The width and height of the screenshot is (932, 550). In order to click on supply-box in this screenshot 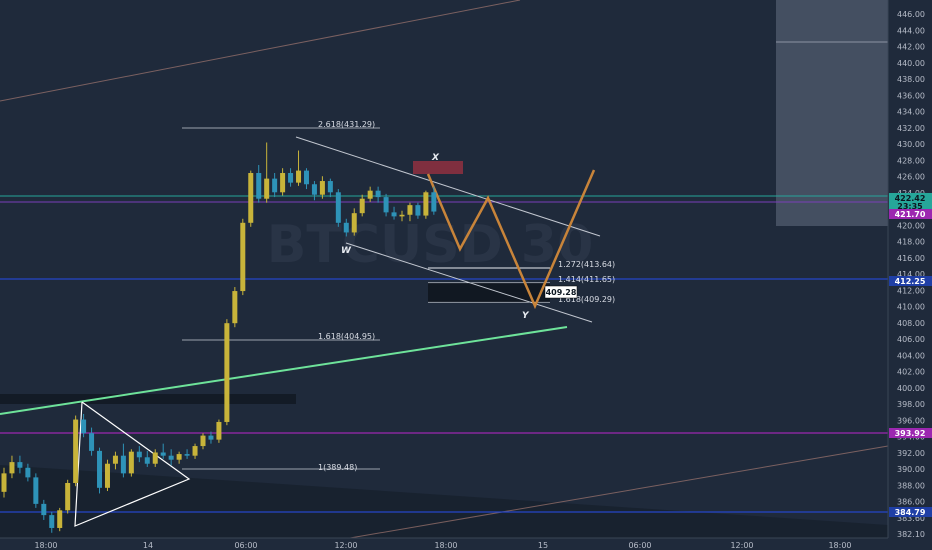, I will do `click(438, 167)`.